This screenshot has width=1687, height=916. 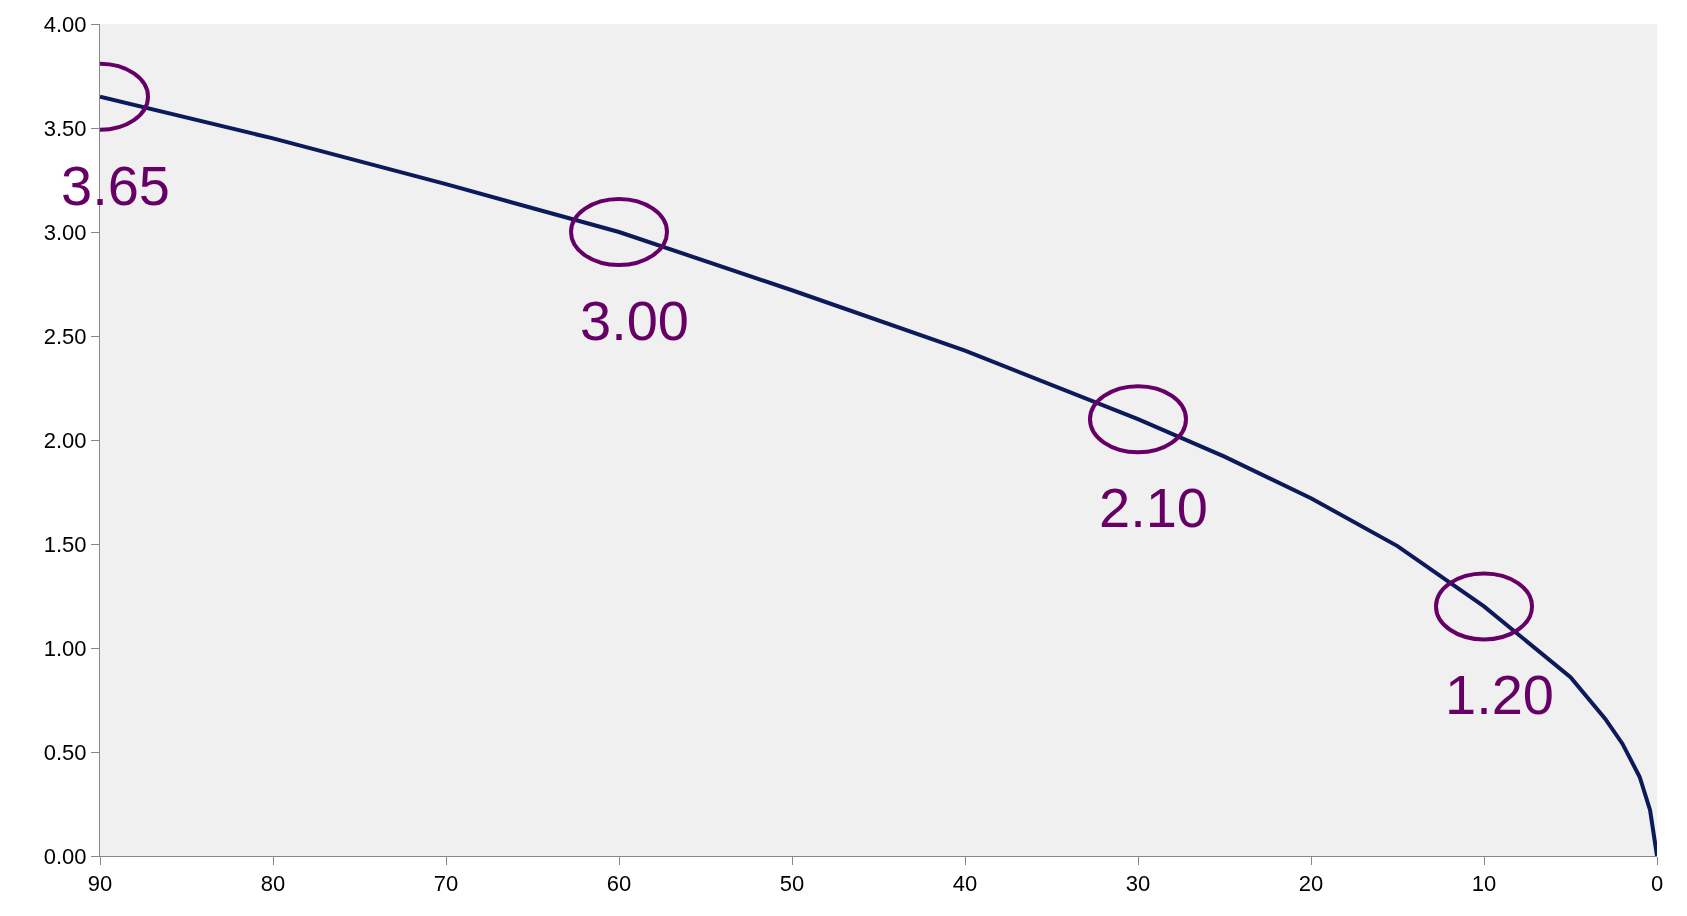 What do you see at coordinates (65, 440) in the screenshot?
I see `y-tick-label: 2.00` at bounding box center [65, 440].